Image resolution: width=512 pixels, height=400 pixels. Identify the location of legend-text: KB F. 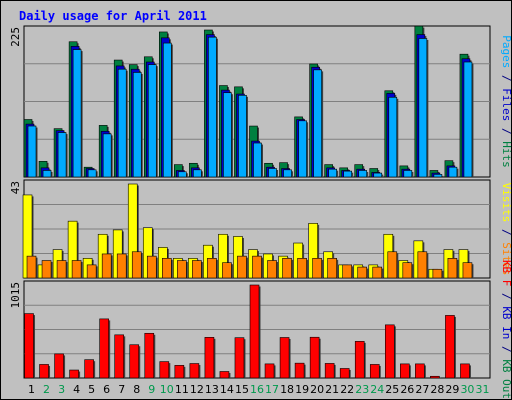
(506, 273).